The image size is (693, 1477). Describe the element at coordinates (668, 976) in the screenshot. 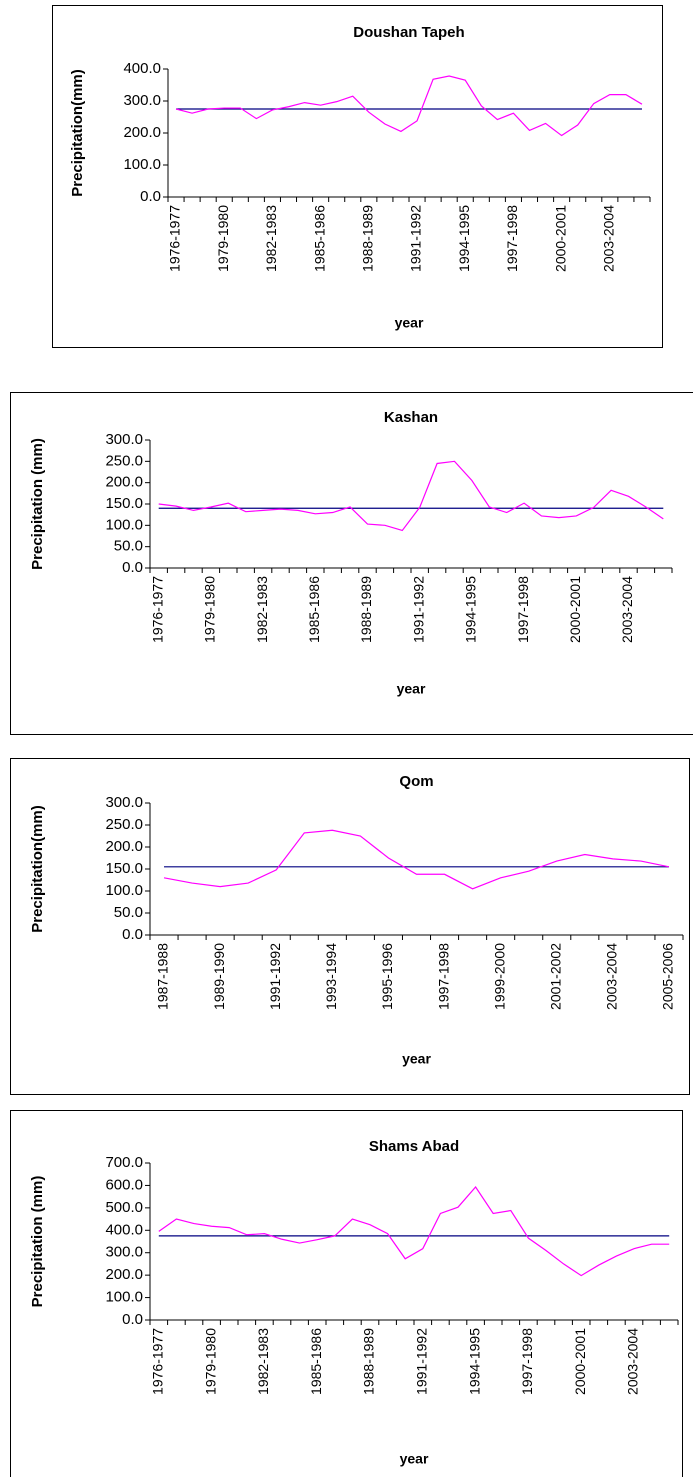

I see `x-tick-label: 2005-2006` at that location.